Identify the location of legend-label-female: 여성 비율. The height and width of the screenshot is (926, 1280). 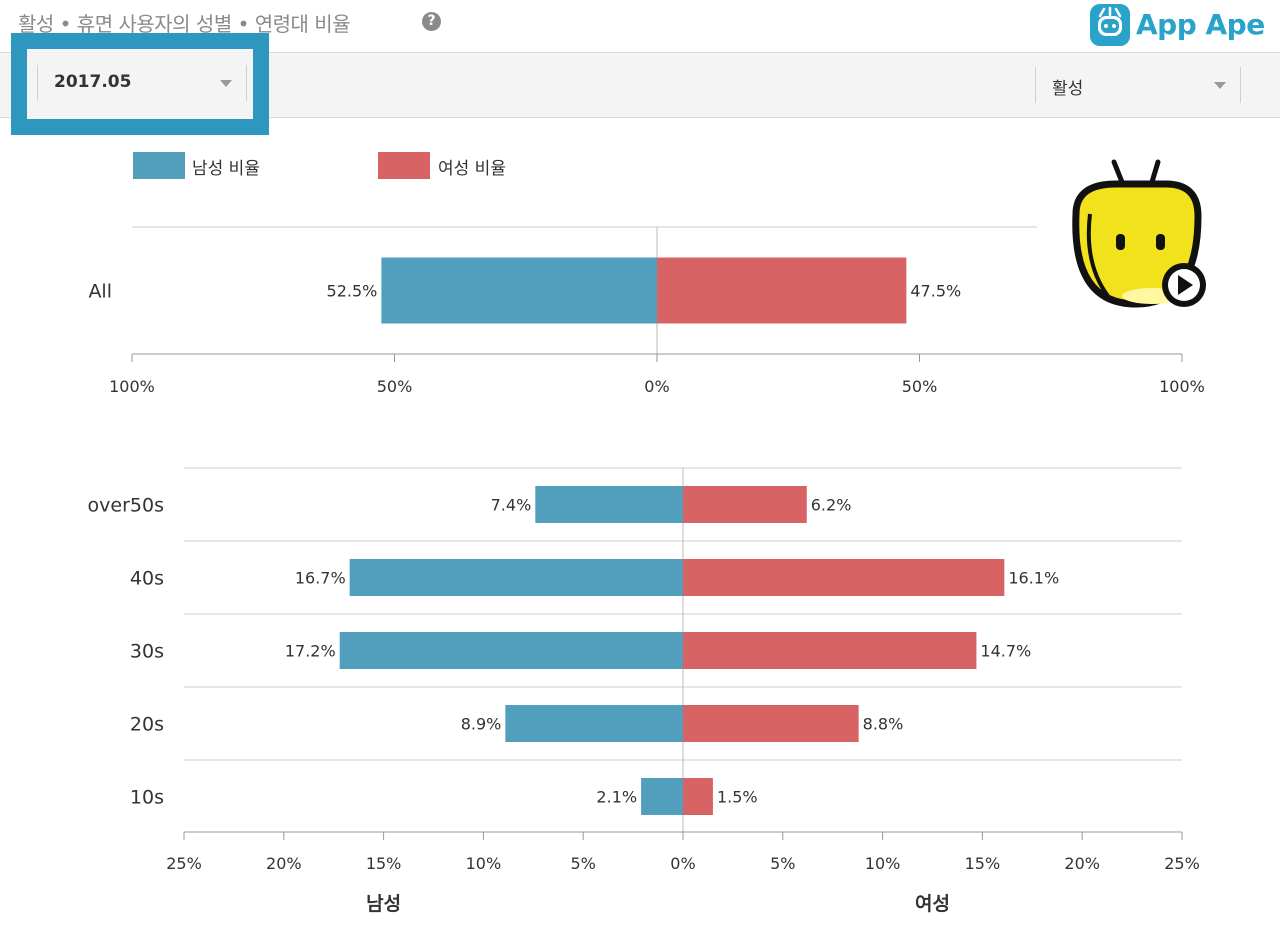
(472, 169).